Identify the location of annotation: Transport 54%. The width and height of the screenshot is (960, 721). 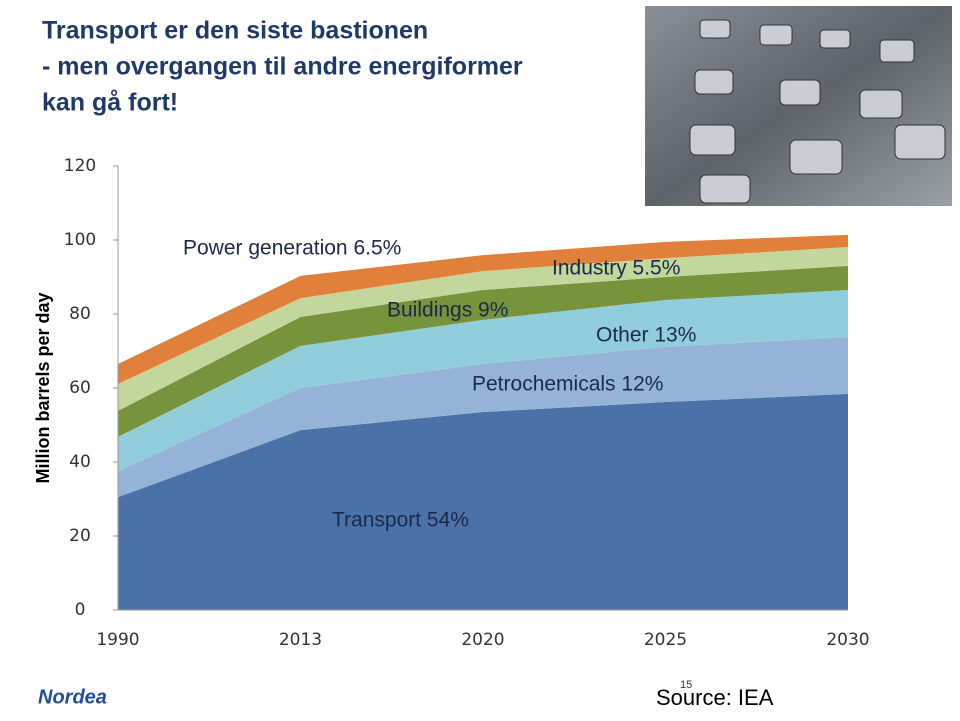
(400, 520).